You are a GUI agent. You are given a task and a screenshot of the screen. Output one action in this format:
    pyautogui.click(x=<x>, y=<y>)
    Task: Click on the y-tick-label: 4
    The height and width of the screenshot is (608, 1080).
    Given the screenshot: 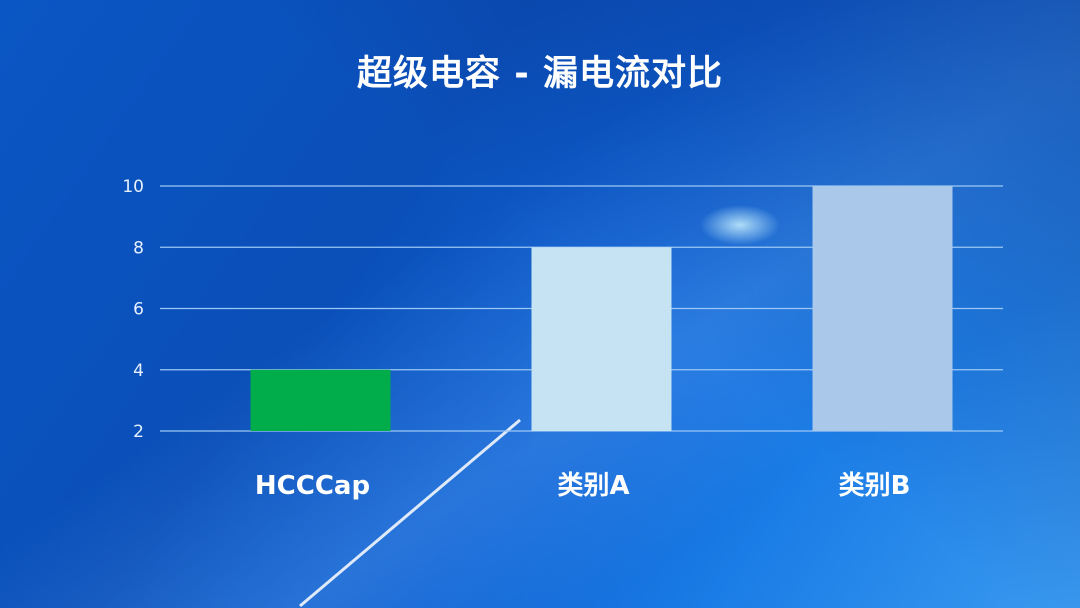 What is the action you would take?
    pyautogui.click(x=138, y=371)
    